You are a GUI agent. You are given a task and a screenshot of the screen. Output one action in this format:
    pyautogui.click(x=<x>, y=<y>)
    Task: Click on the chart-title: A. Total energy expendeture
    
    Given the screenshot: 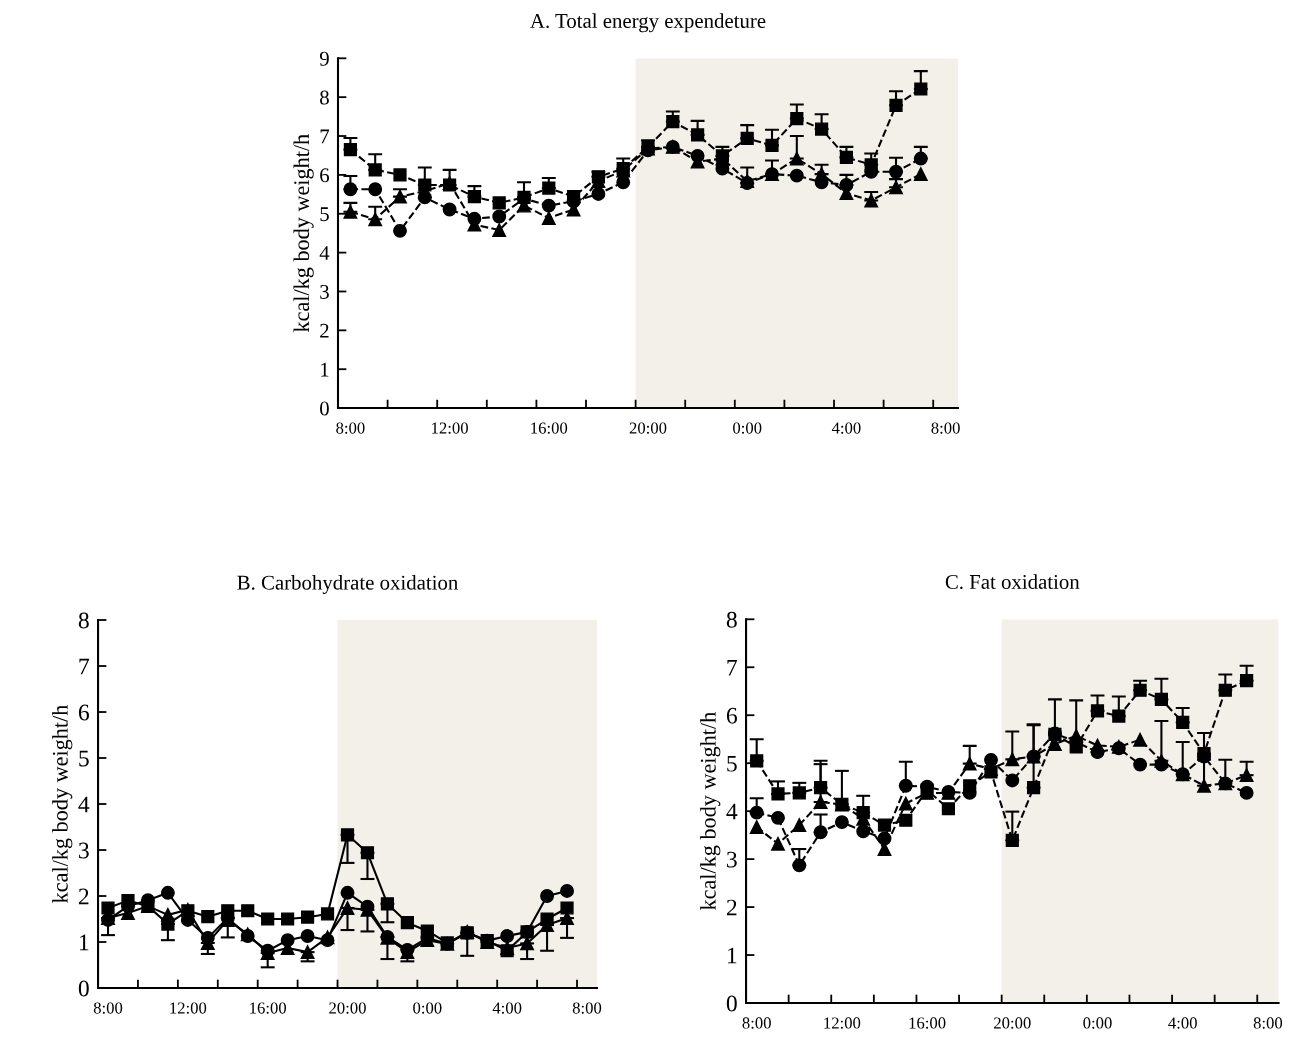 What is the action you would take?
    pyautogui.click(x=648, y=23)
    